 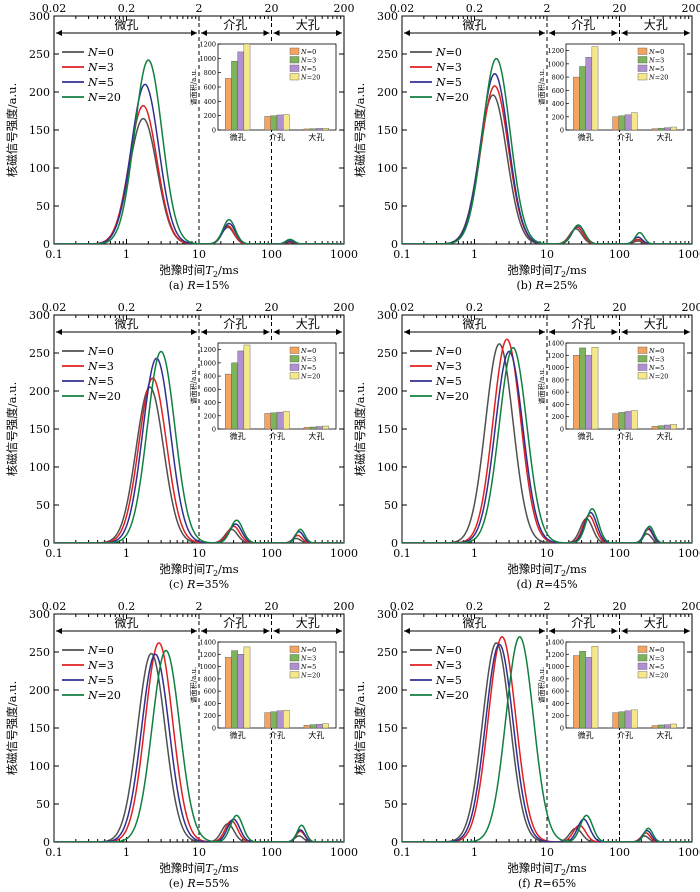 I want to click on legend-label: N=20, so click(x=104, y=396).